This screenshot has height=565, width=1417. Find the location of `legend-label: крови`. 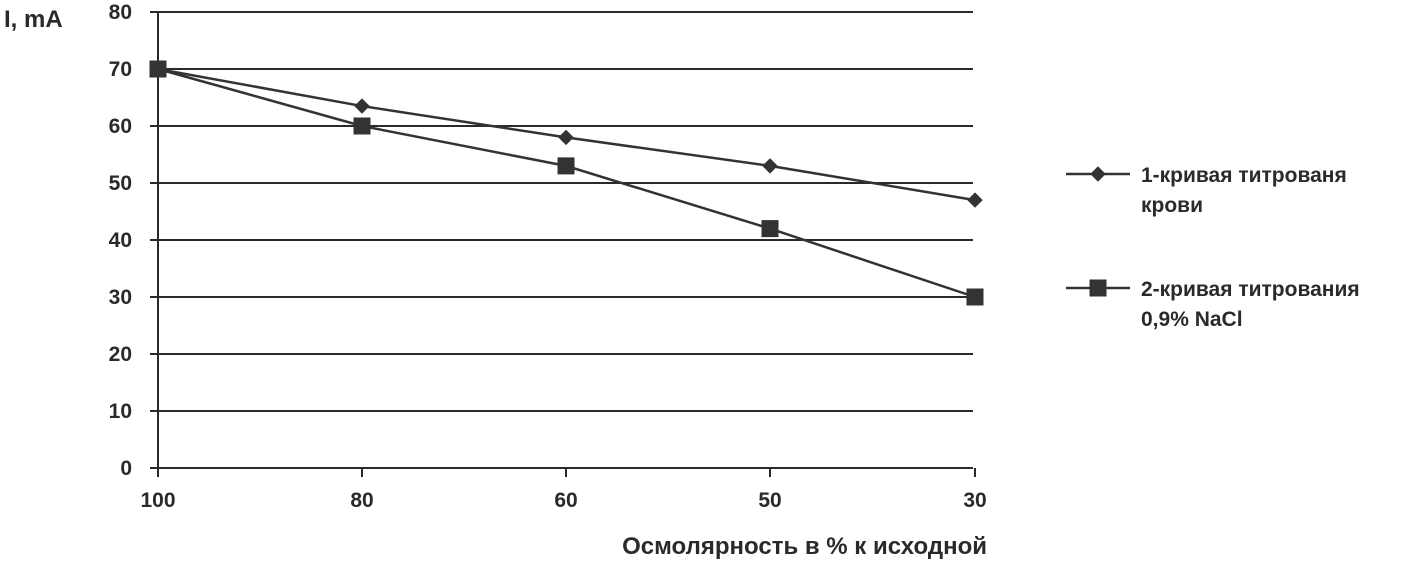

legend-label: крови is located at coordinates (1172, 205).